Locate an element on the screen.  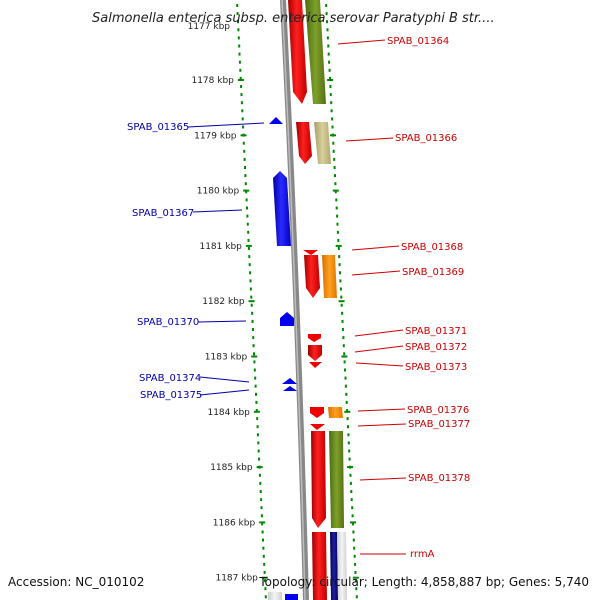
gene-label-spab-01375: SPAB_01375 is located at coordinates (171, 395).